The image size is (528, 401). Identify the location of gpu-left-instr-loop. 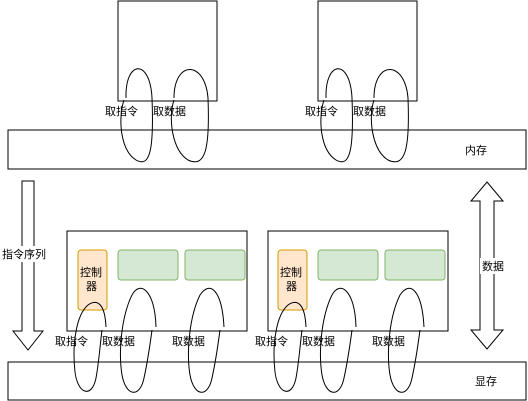
(90, 346).